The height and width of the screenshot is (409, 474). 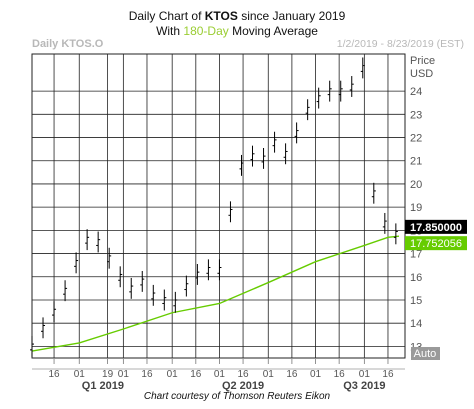 What do you see at coordinates (103, 386) in the screenshot?
I see `quarter-label: Q1 2019` at bounding box center [103, 386].